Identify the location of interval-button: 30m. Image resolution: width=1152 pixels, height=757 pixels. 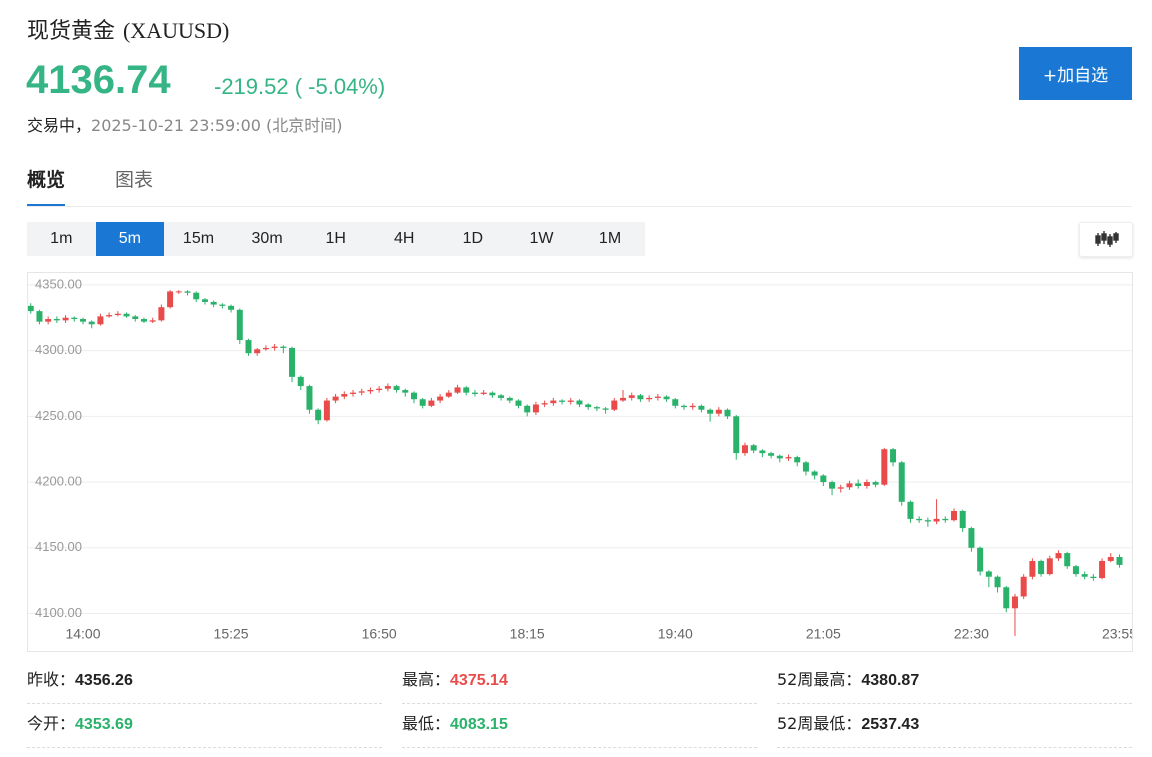
(267, 238).